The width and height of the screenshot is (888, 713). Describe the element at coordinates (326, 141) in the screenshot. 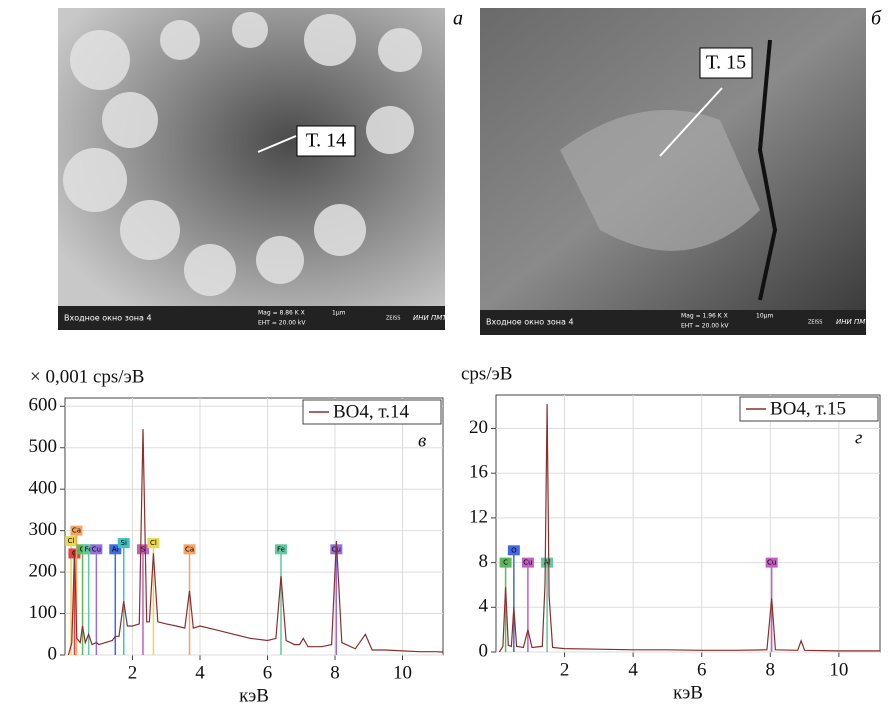

I see `point-label: Т. 14` at that location.